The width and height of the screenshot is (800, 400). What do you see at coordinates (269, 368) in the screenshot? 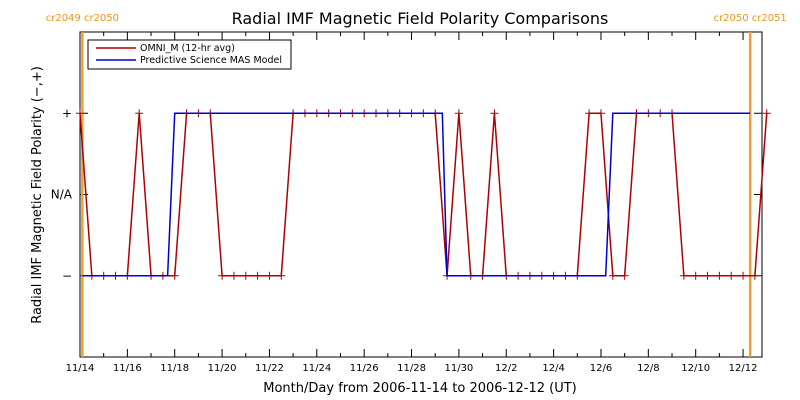
I see `x-tick-label: 11/22` at bounding box center [269, 368].